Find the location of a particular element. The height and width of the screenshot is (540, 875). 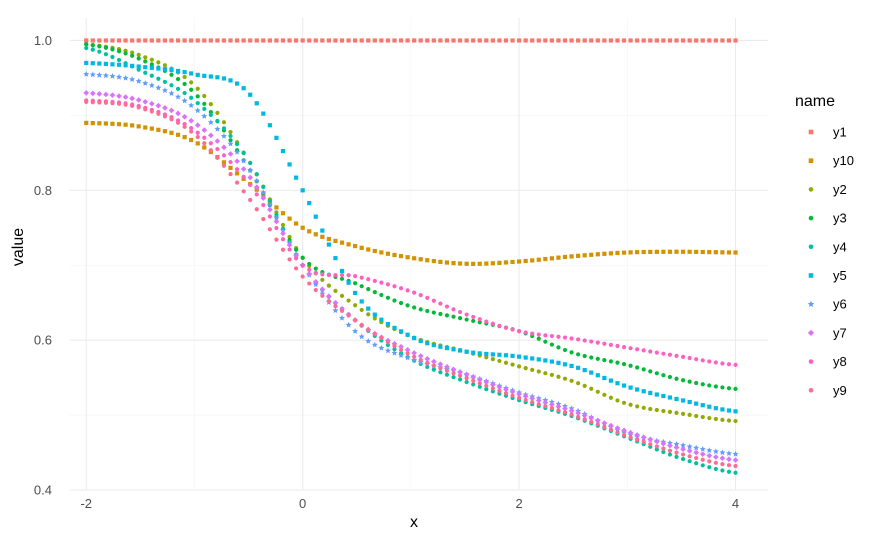

legend-label: y3 is located at coordinates (840, 218).